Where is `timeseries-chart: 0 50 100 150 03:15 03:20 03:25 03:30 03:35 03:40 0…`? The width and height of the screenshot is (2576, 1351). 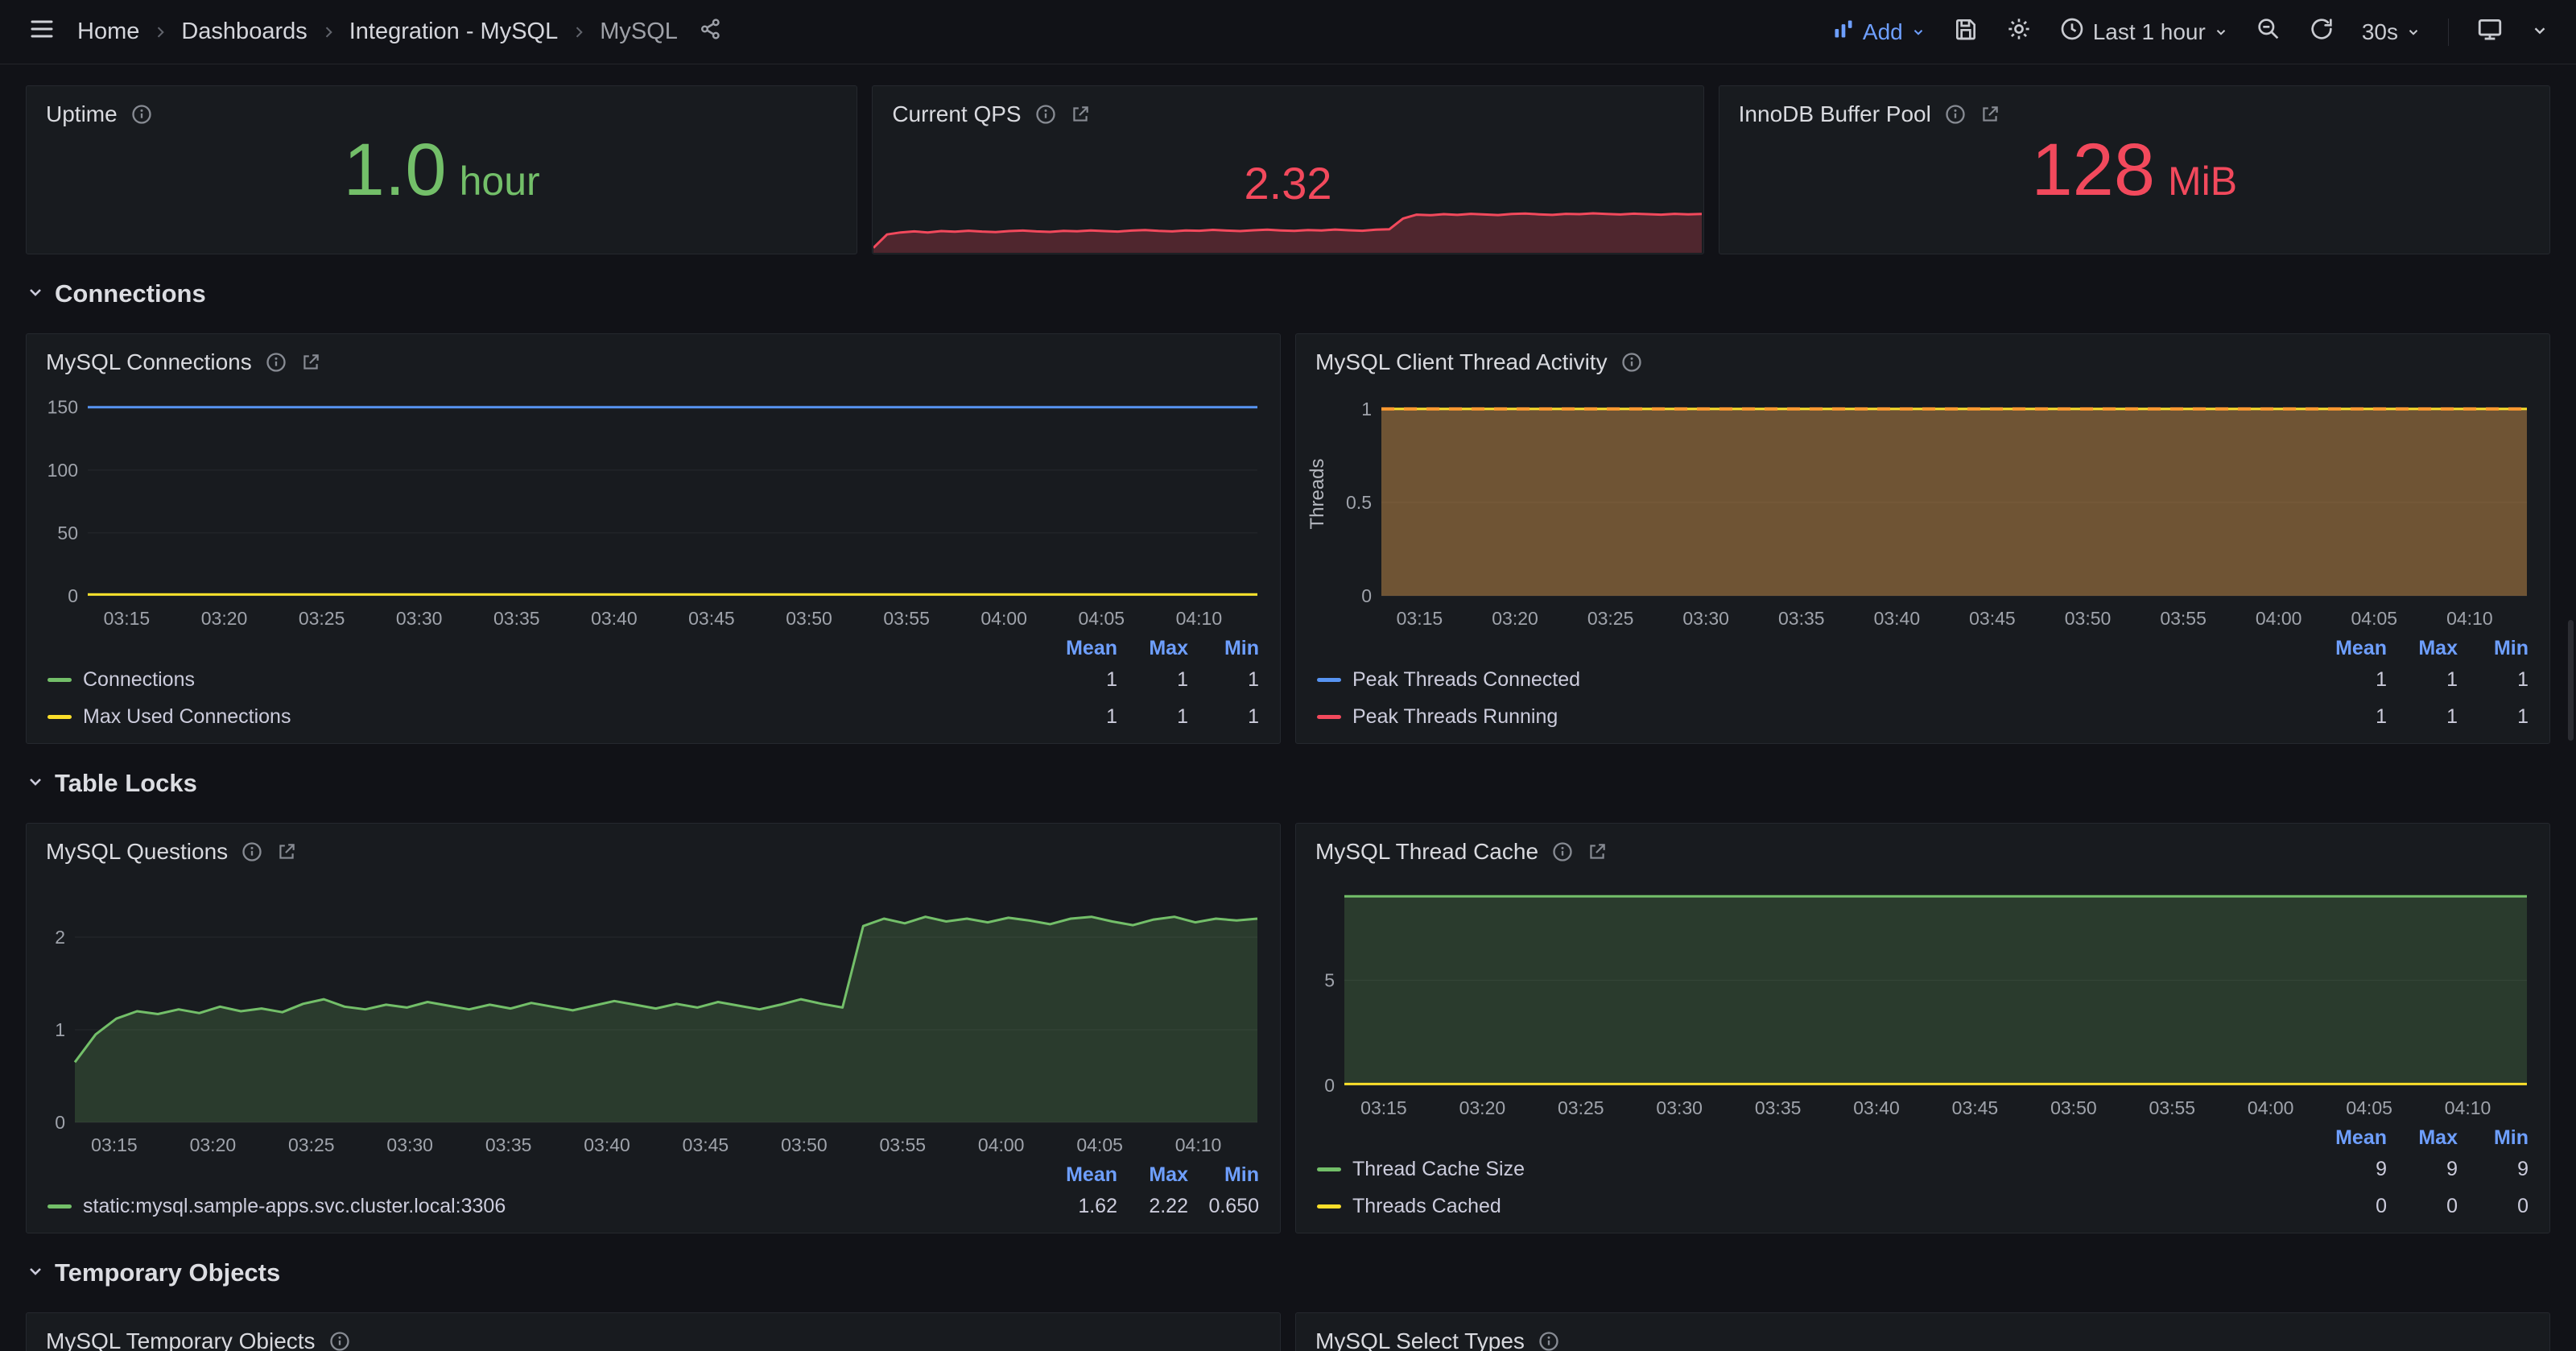 timeseries-chart: 0 50 100 150 03:15 03:20 03:25 03:30 03:35 03:40 0… is located at coordinates (652, 510).